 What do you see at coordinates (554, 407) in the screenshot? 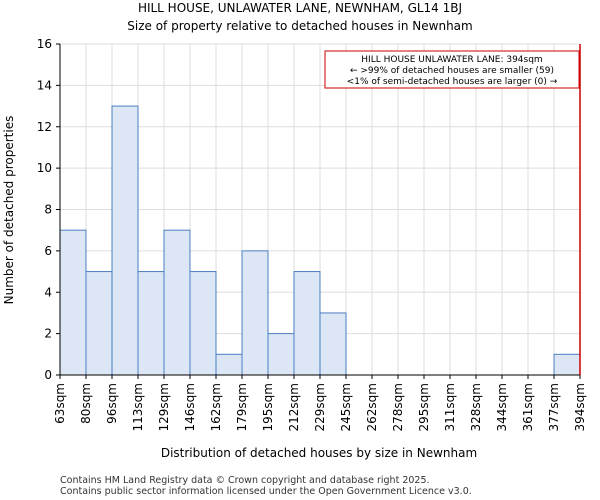
I see `x-tick-label: 377sqm` at bounding box center [554, 407].